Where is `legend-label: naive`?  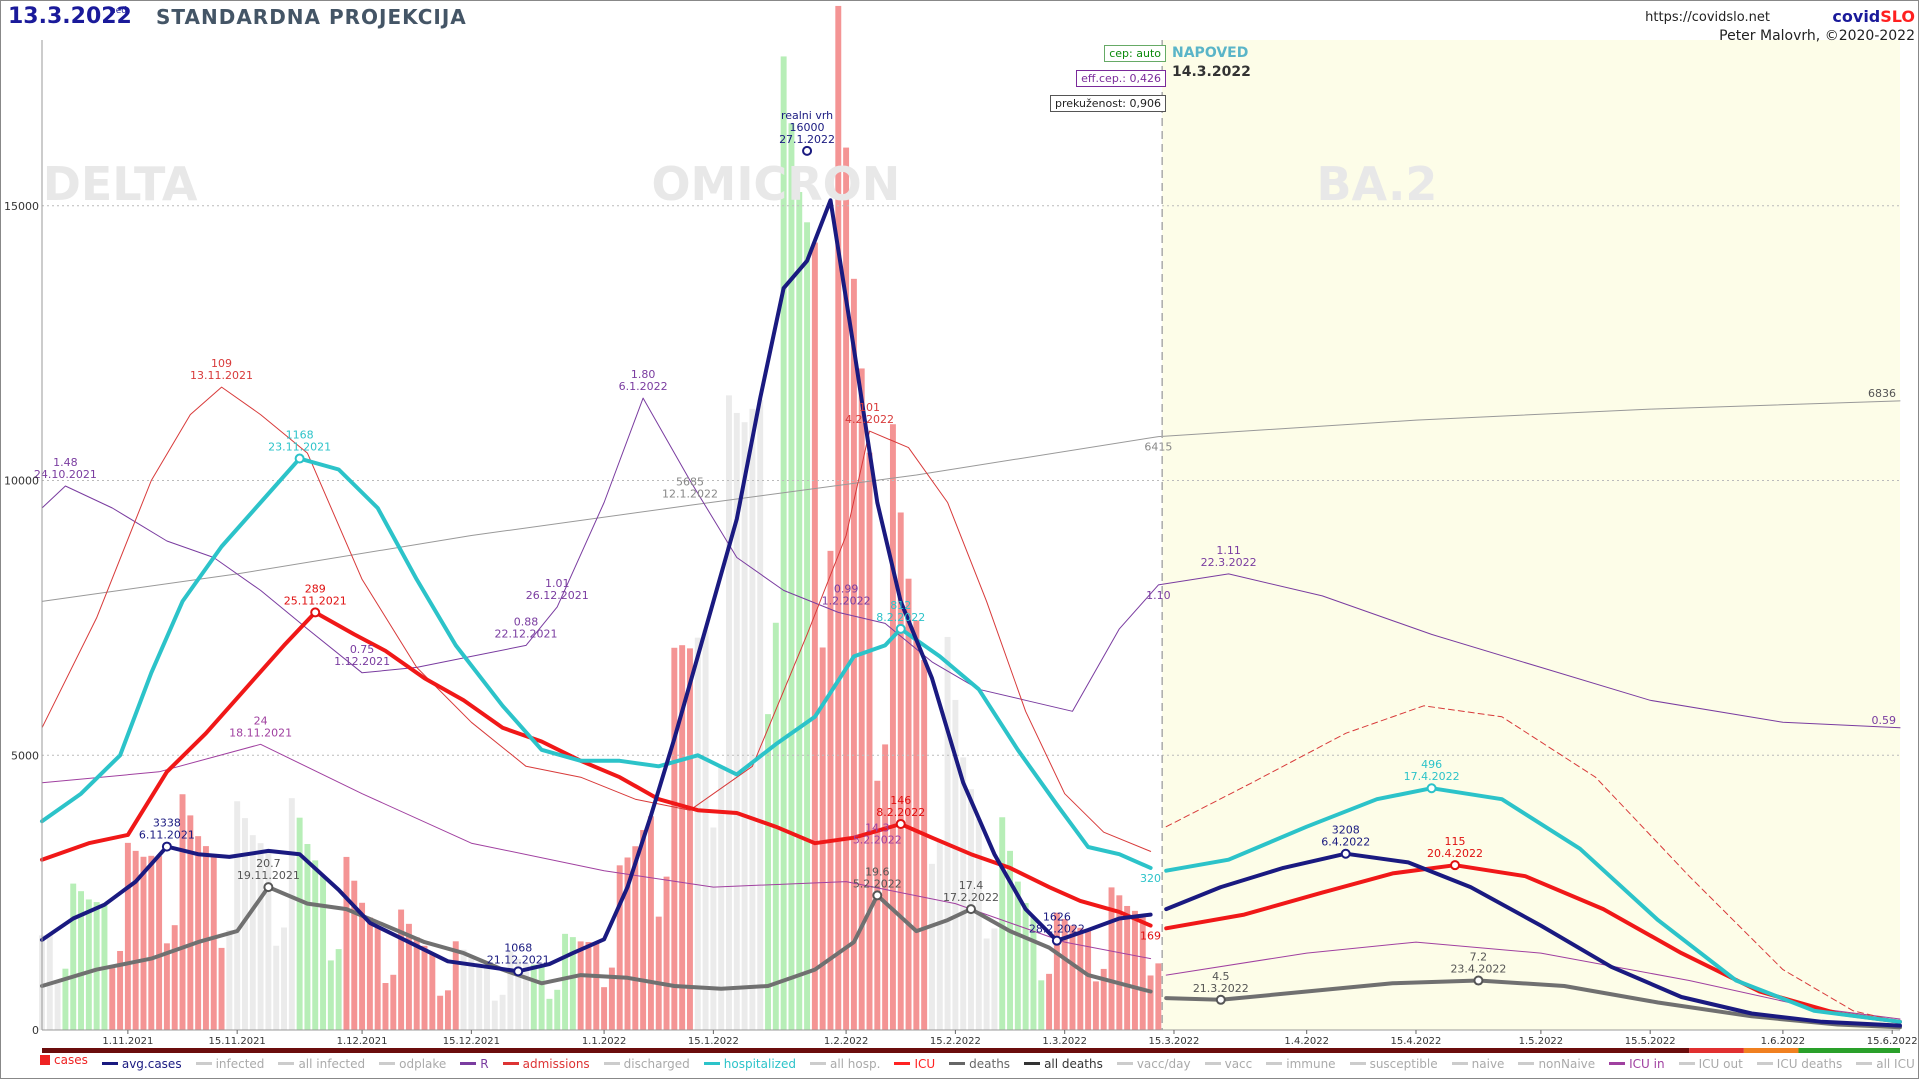 legend-label: naive is located at coordinates (1488, 1063).